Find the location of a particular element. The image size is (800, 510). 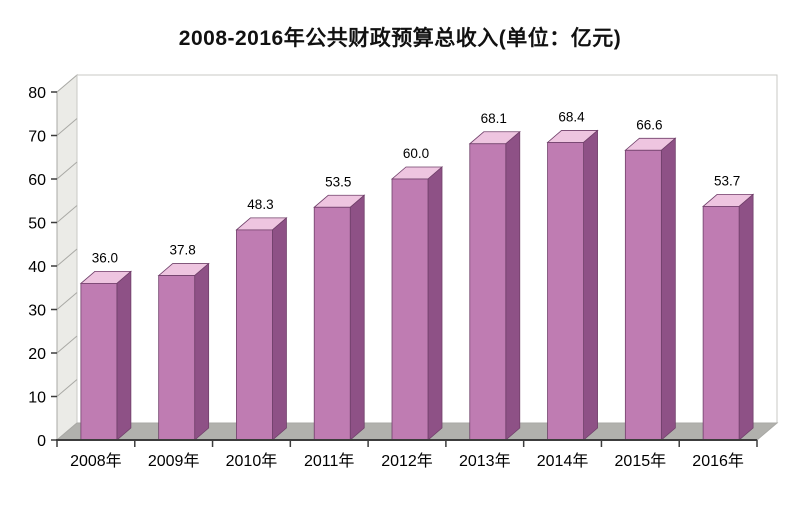

y-axis-tick-label: 10 is located at coordinates (37, 398).